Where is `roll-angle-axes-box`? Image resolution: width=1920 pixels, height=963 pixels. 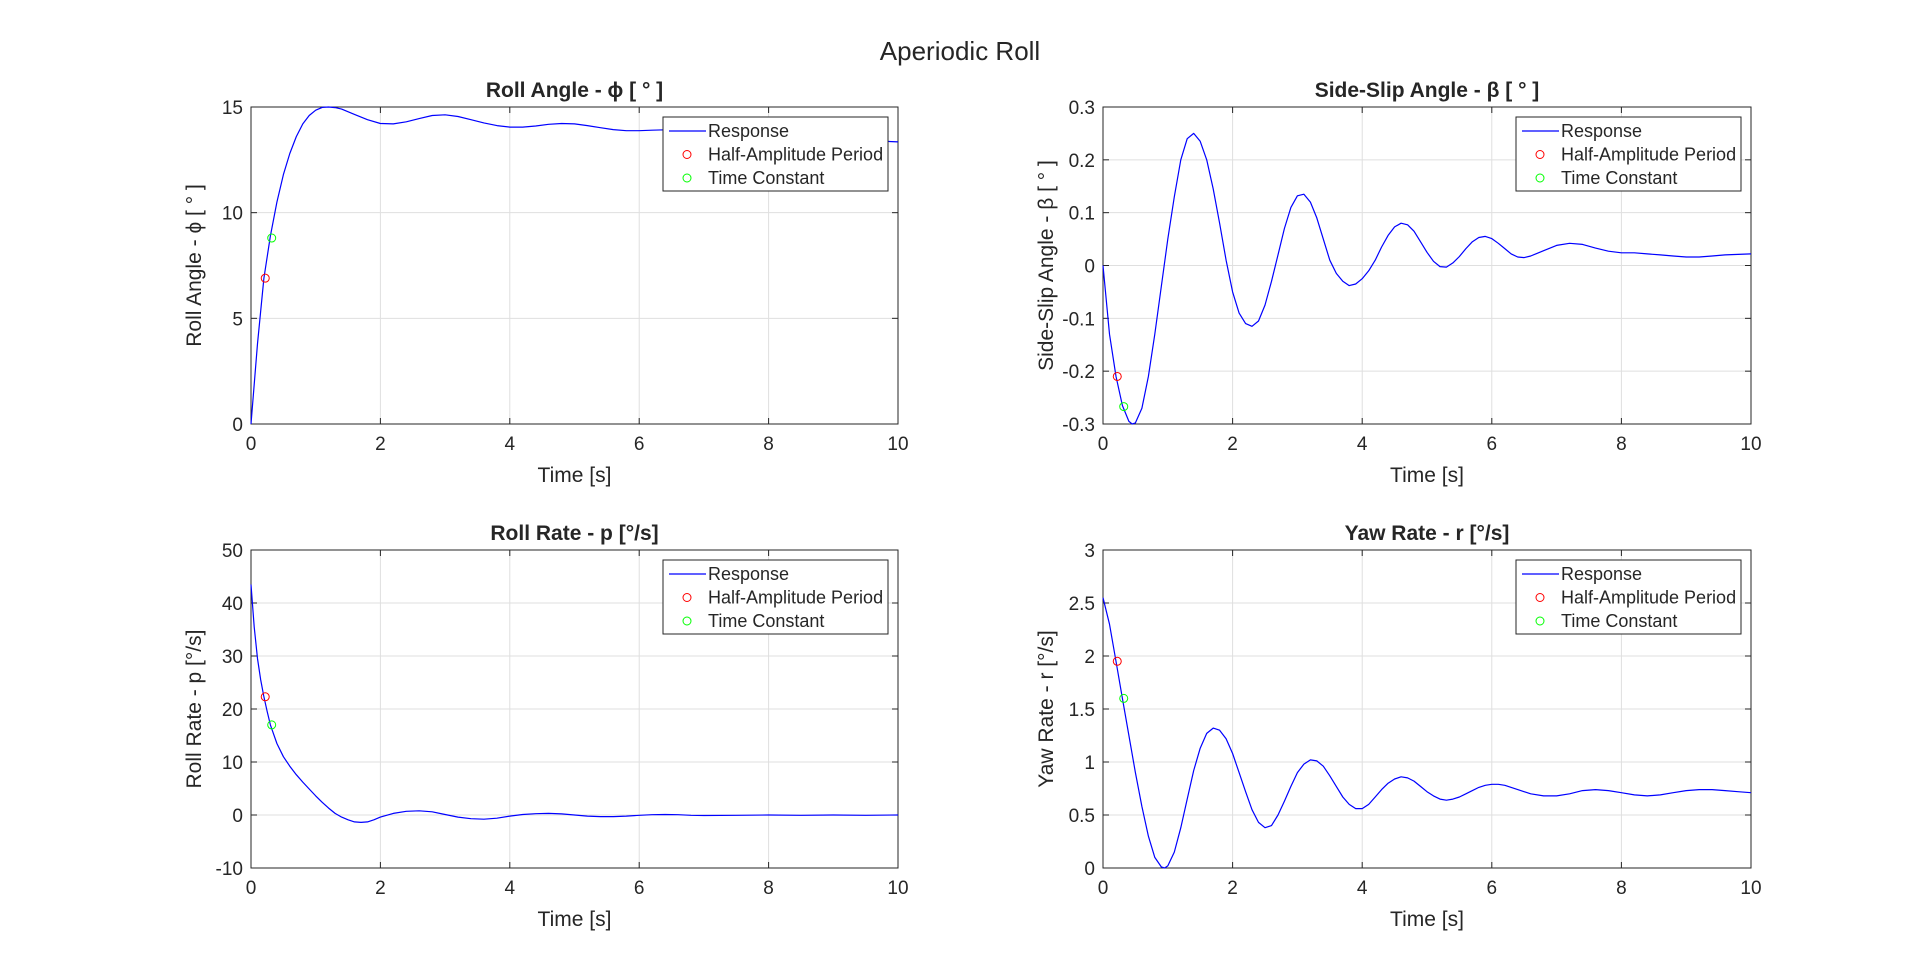 roll-angle-axes-box is located at coordinates (574, 265).